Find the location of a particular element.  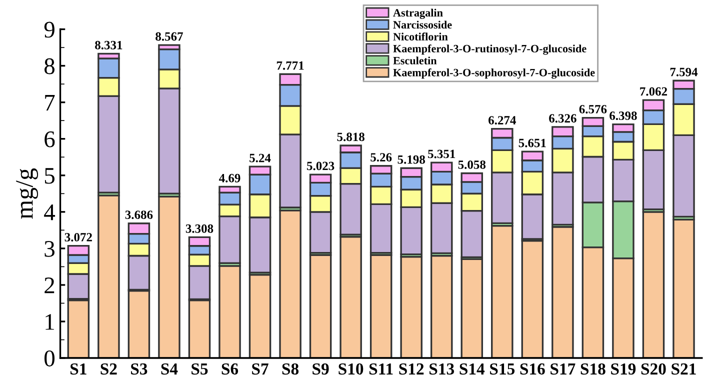

y-tick-label: 1 is located at coordinates (50, 322).